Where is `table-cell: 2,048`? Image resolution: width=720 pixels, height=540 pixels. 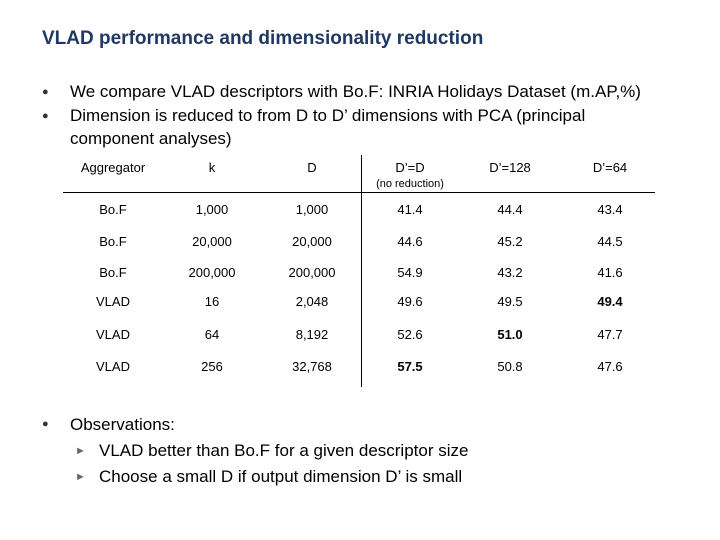 table-cell: 2,048 is located at coordinates (312, 301).